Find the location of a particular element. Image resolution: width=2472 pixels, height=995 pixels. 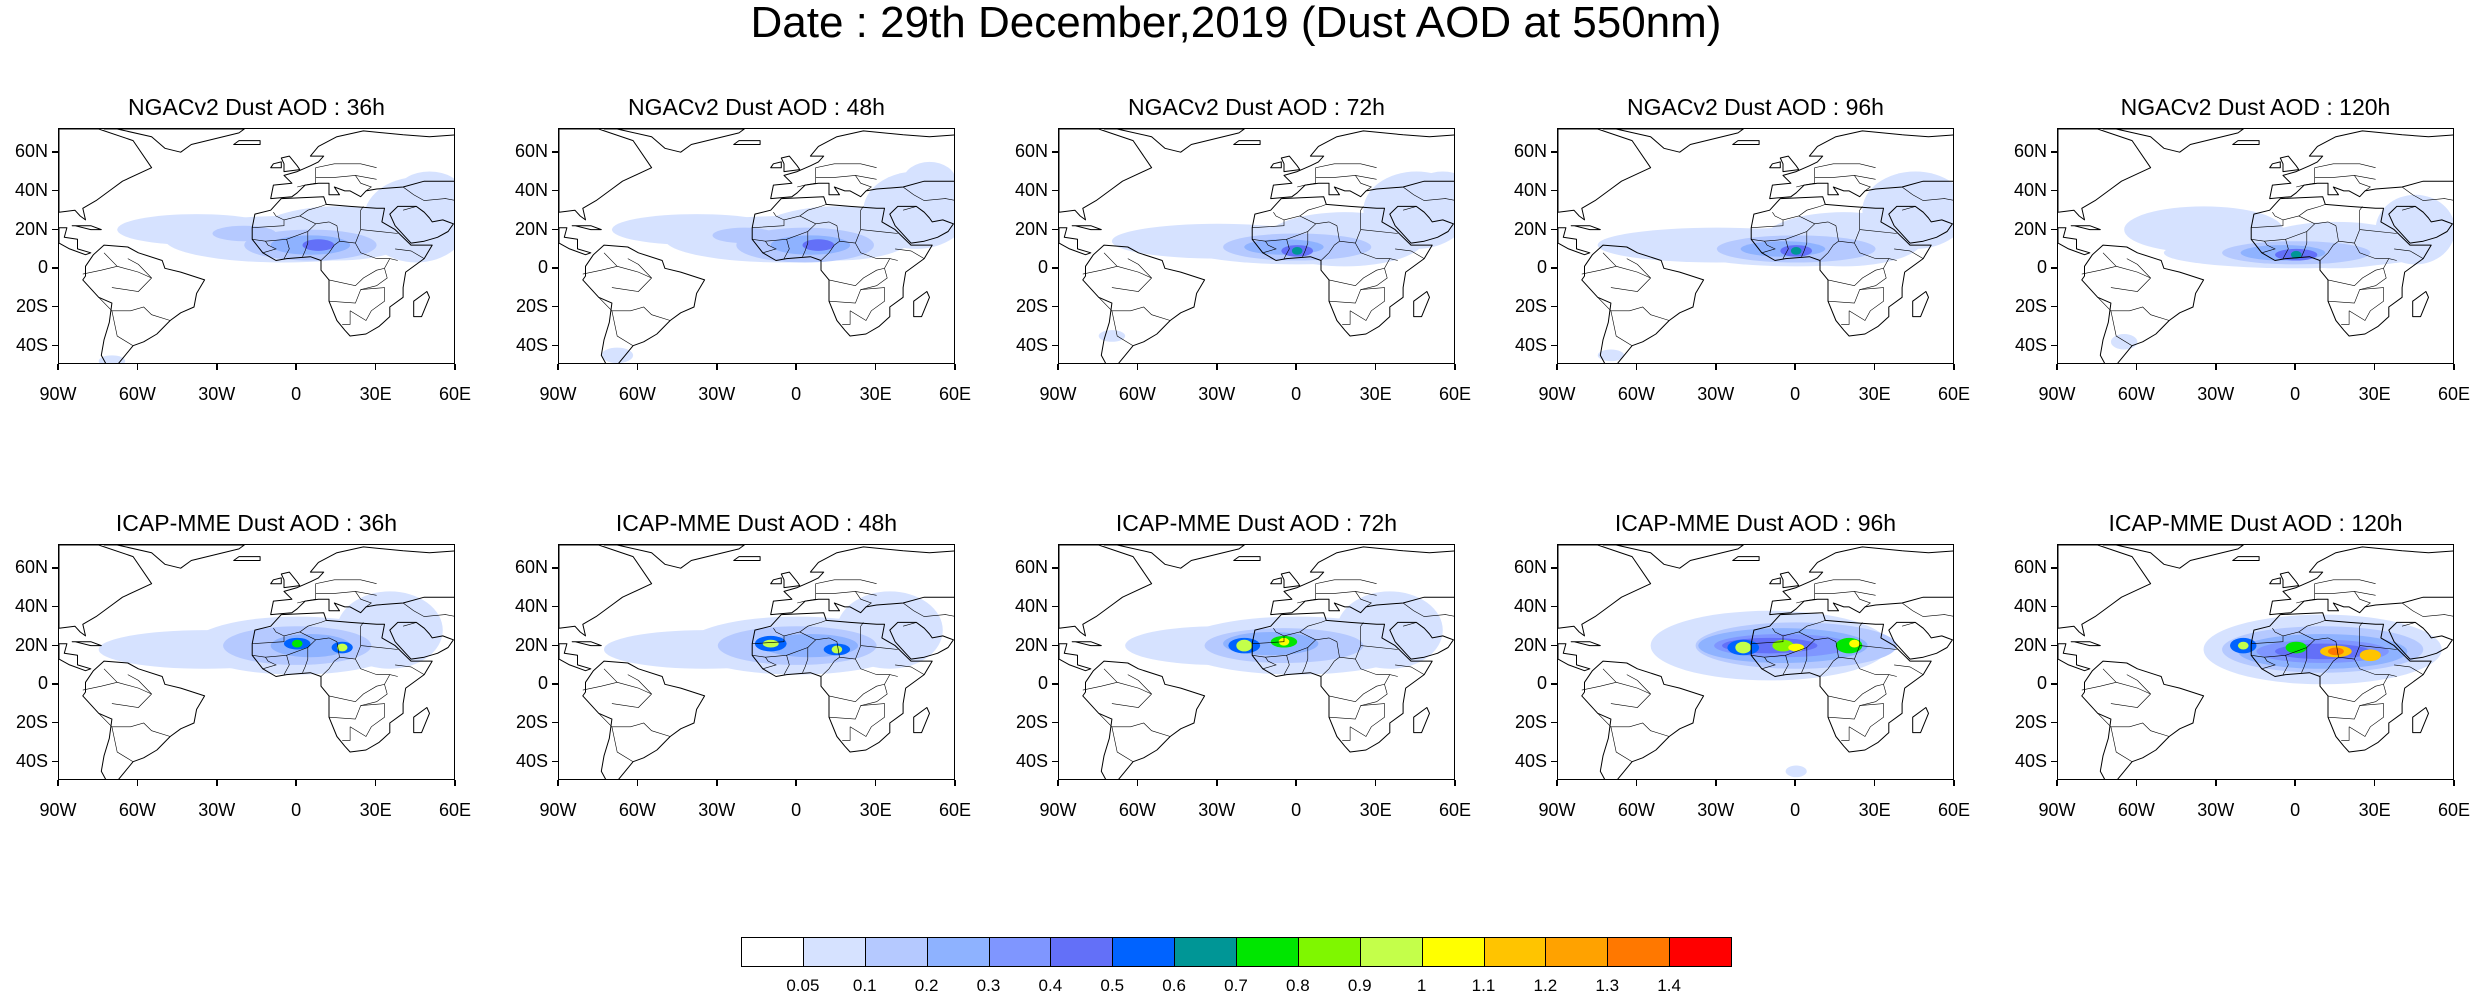

panel-title: ICAP-MME Dust AOD : 96h is located at coordinates (1755, 523).